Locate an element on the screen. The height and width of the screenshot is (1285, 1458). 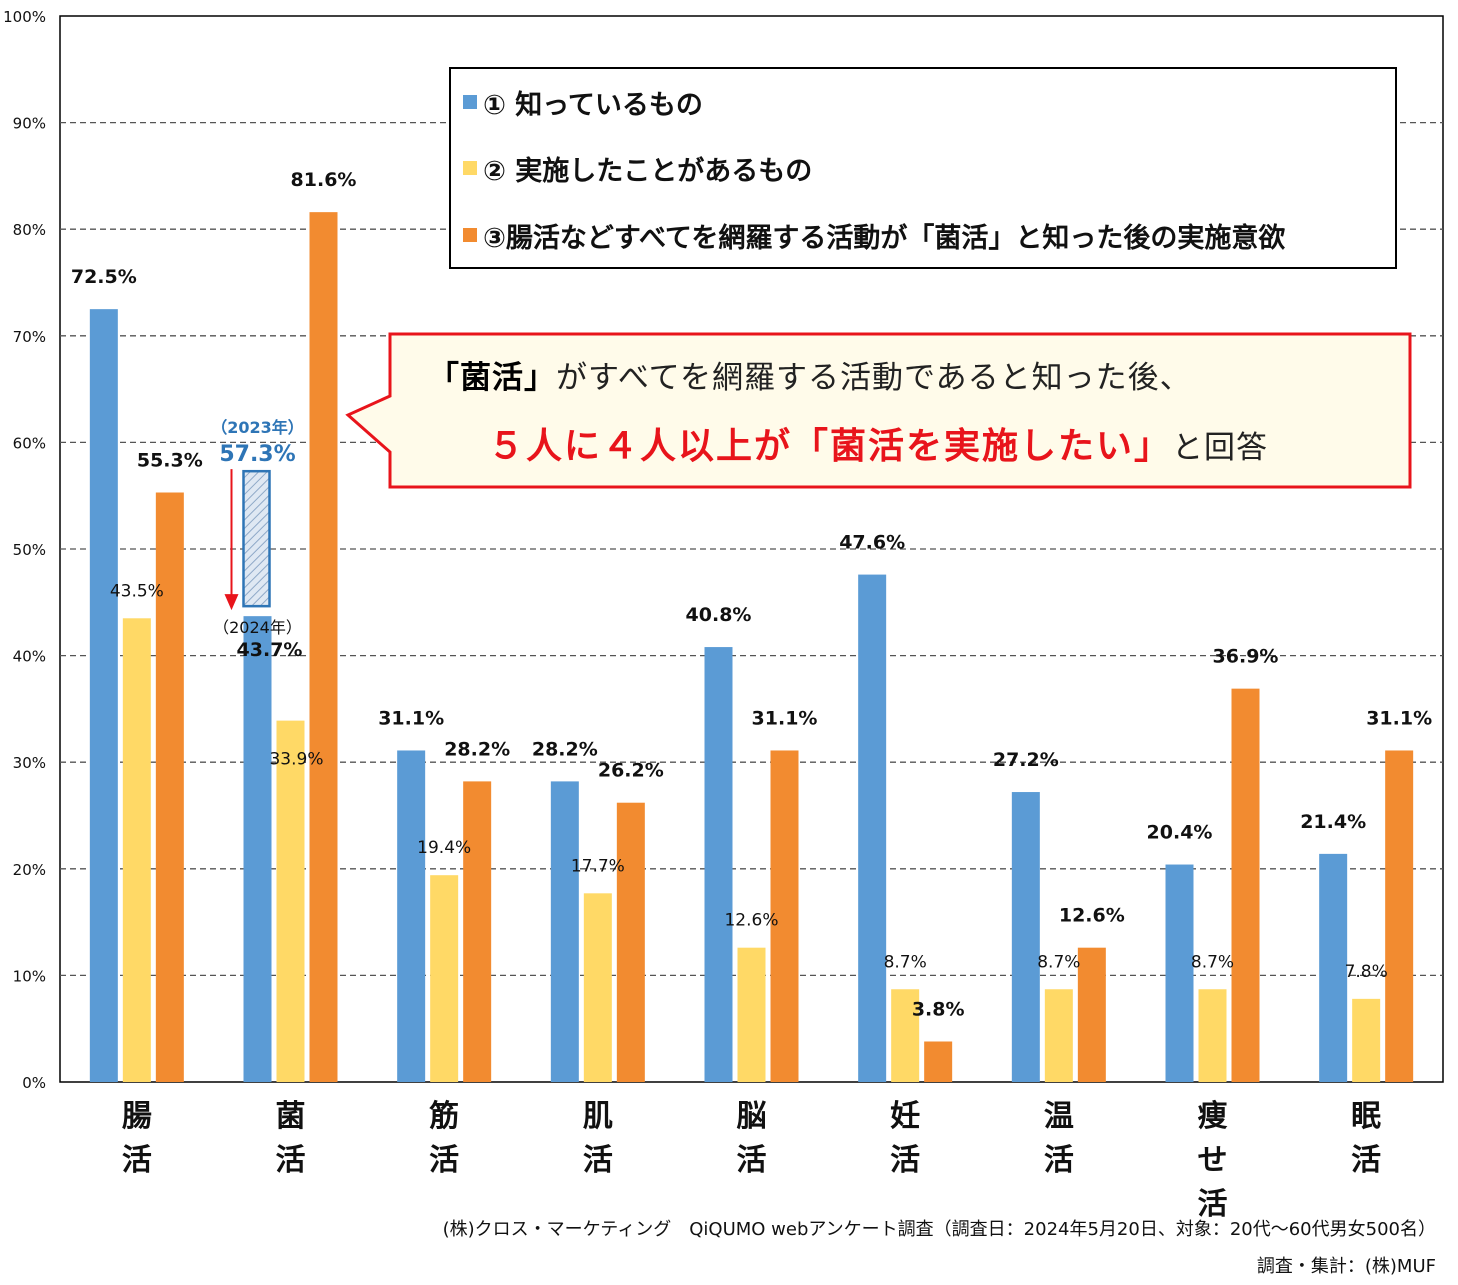
legend-swatch-orange is located at coordinates (470, 235).